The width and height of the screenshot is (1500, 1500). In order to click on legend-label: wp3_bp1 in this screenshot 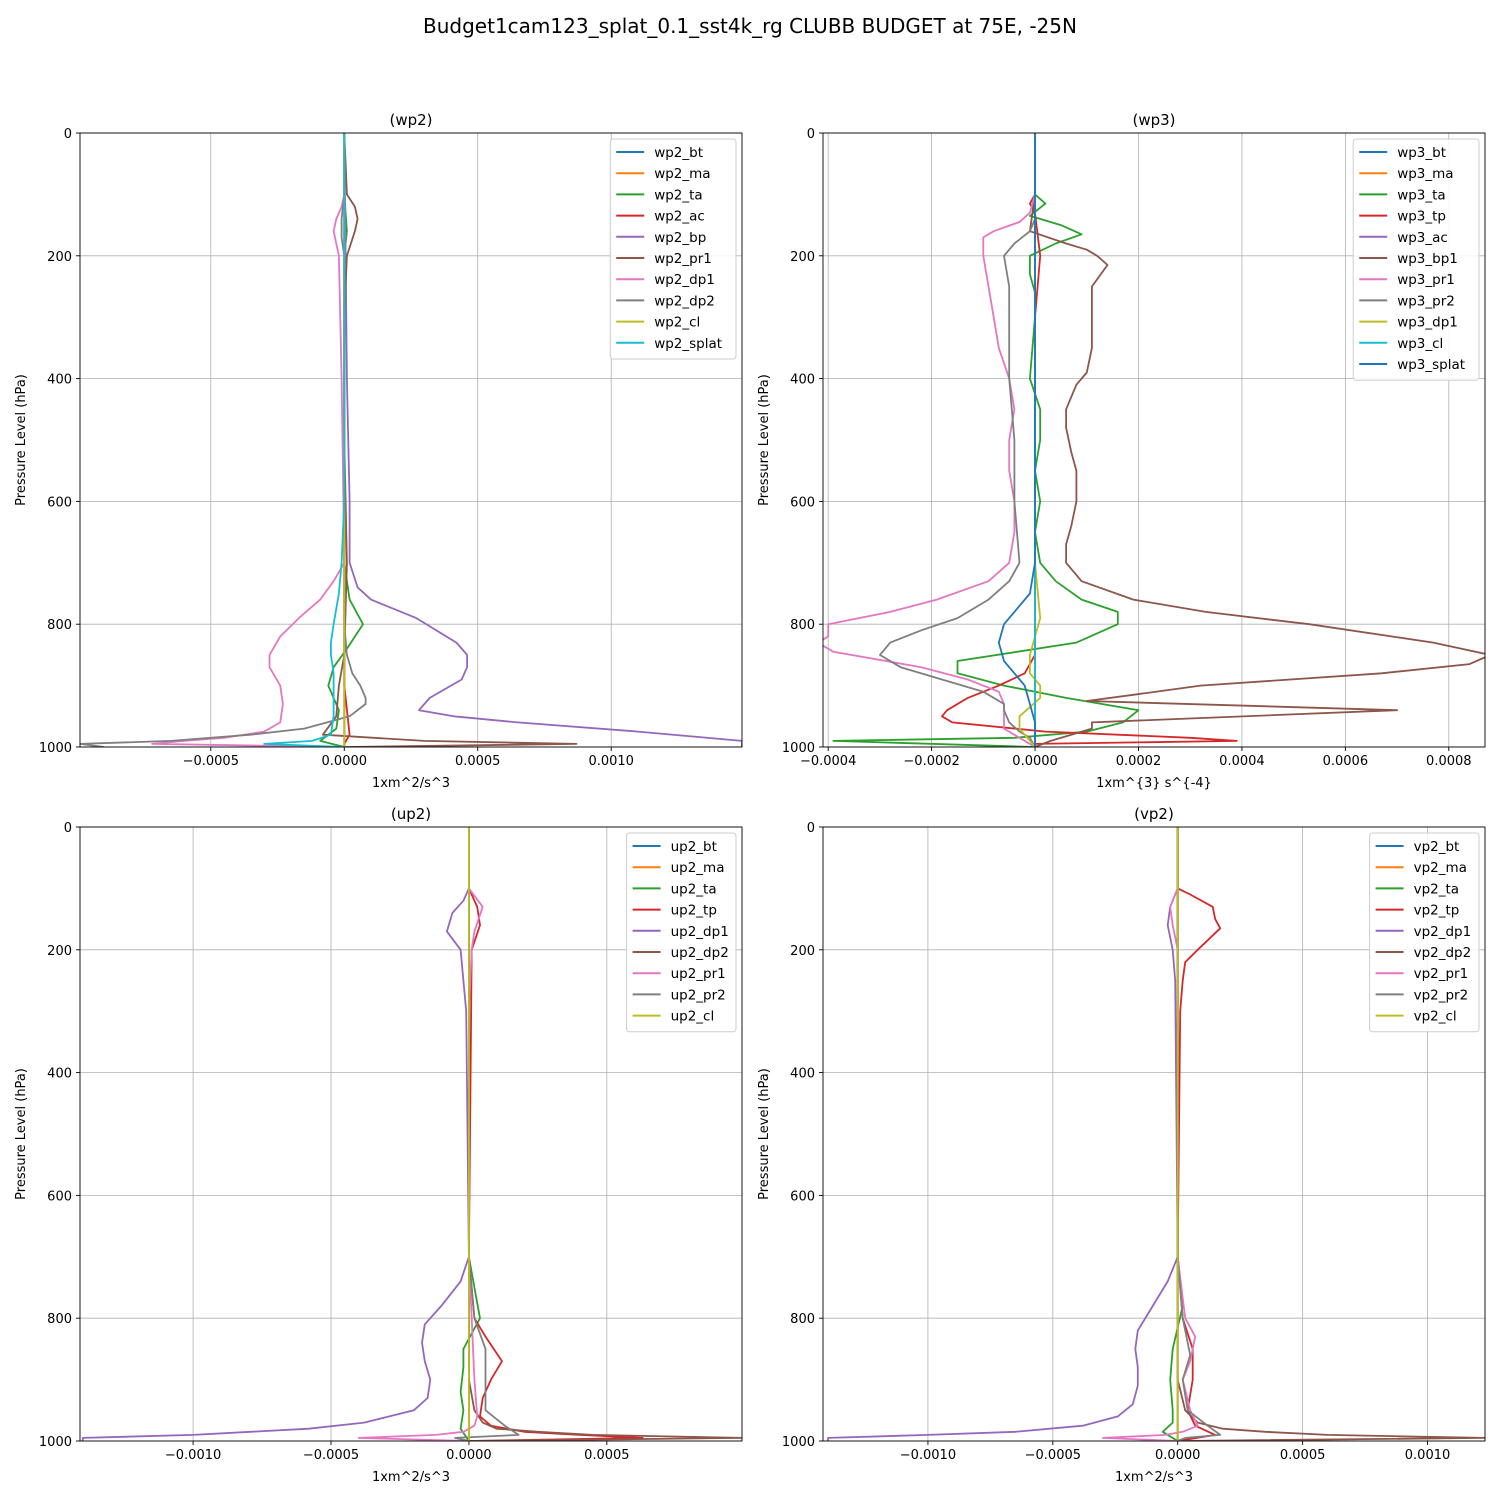, I will do `click(1427, 259)`.